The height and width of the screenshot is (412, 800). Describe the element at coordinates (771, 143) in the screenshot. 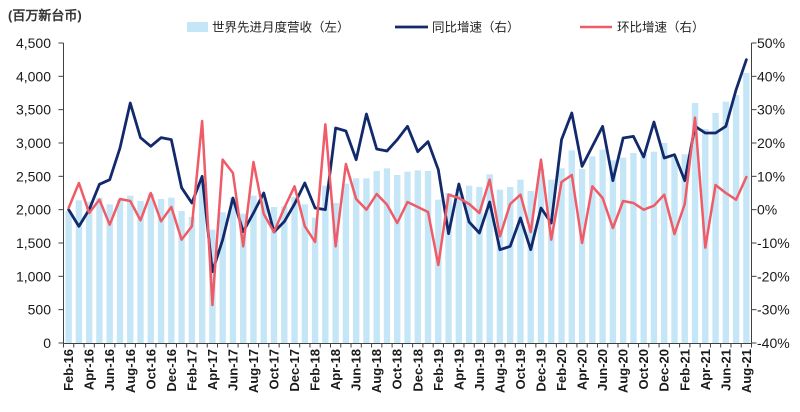

I see `y-right-tick-label: 20%` at that location.